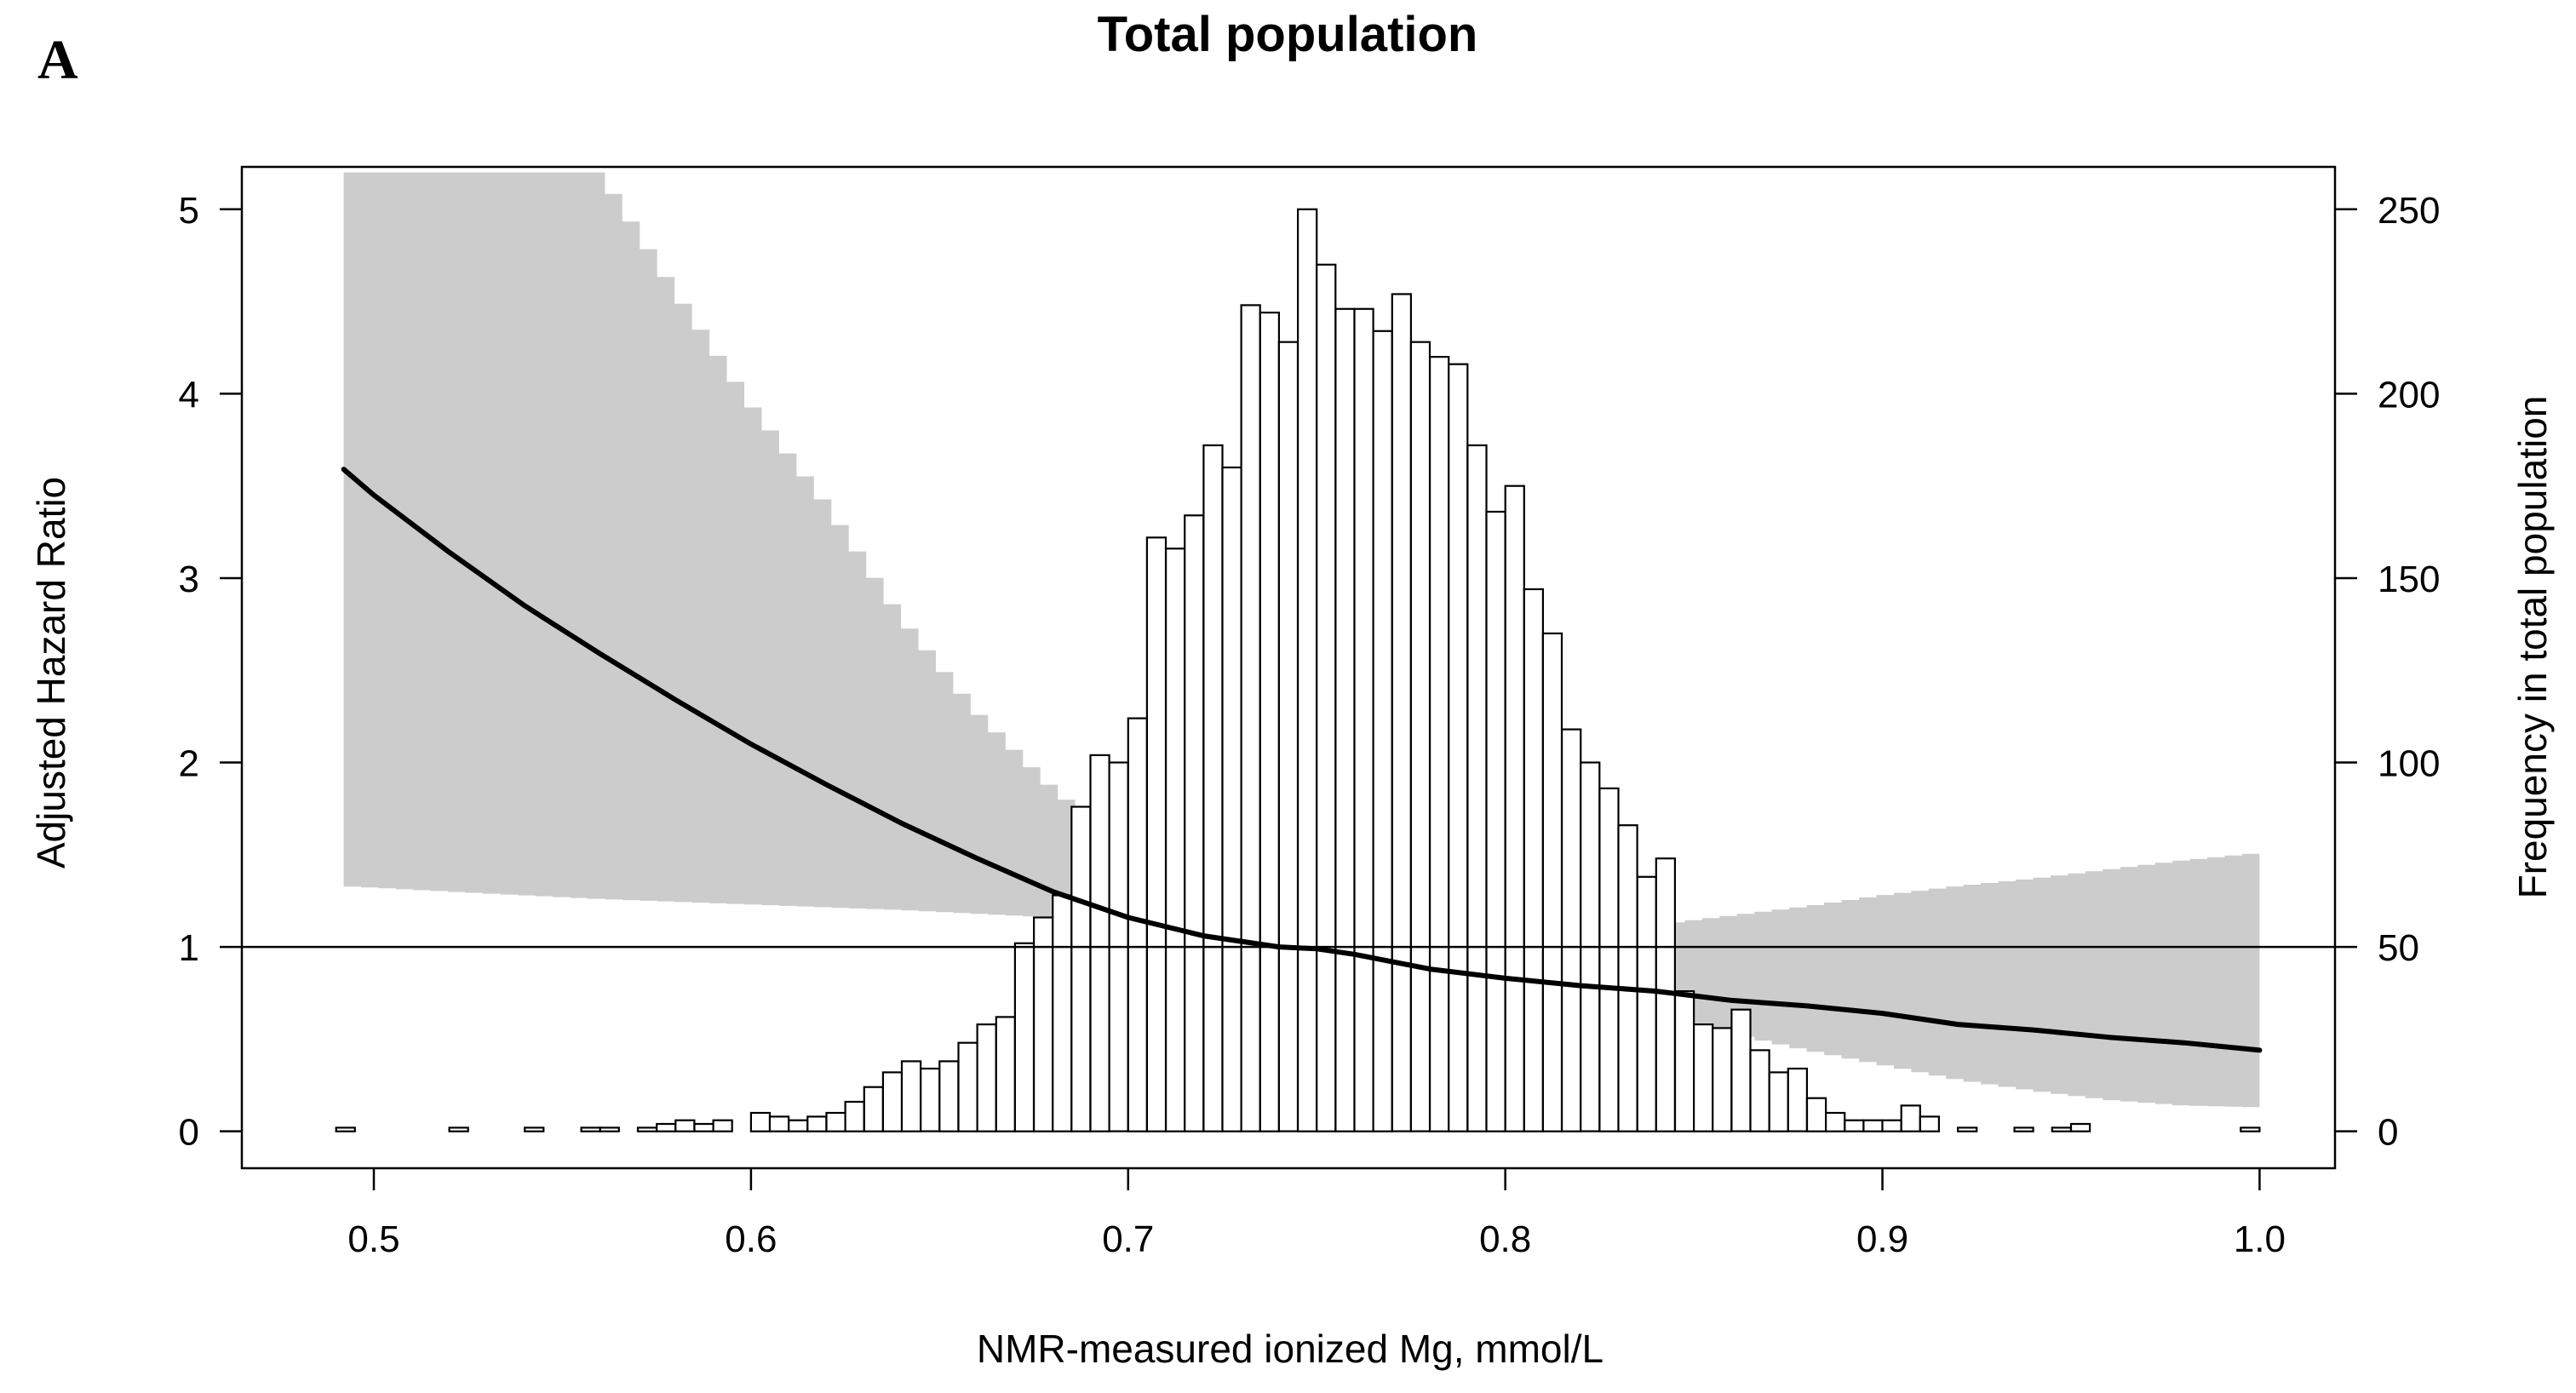 The width and height of the screenshot is (2576, 1393). Describe the element at coordinates (189, 1133) in the screenshot. I see `y-tick-label: 0` at that location.